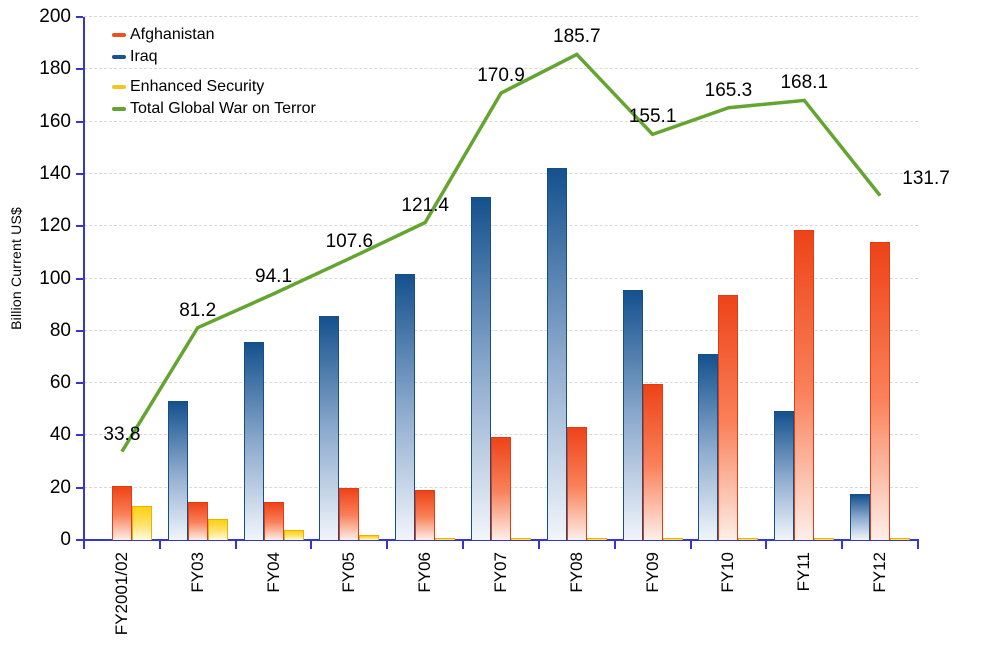 The width and height of the screenshot is (1000, 671). What do you see at coordinates (141, 523) in the screenshot?
I see `bar-enhanced-security-FY200102` at bounding box center [141, 523].